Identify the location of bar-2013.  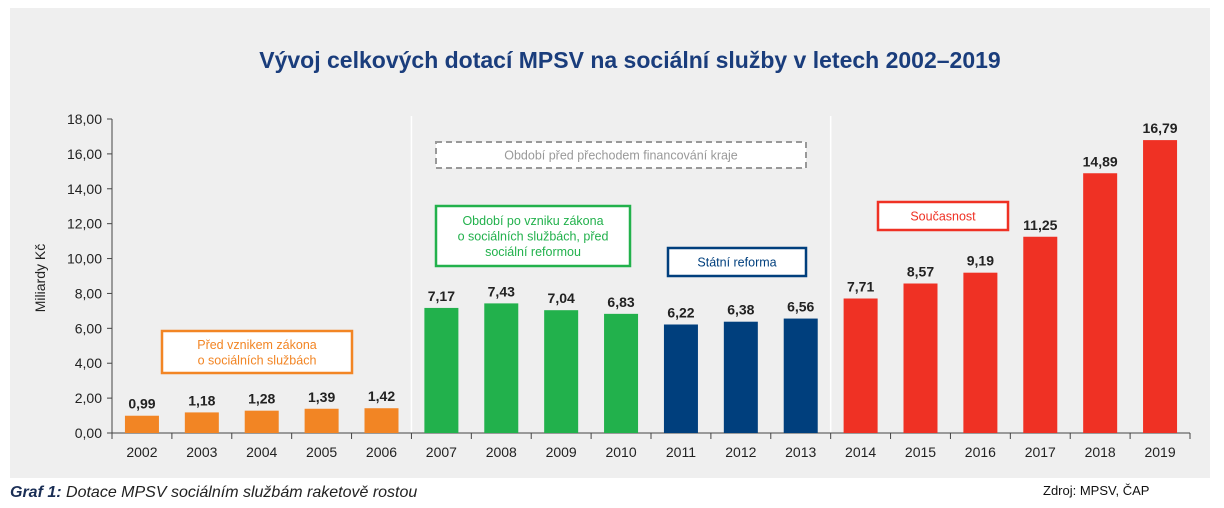
(800, 375).